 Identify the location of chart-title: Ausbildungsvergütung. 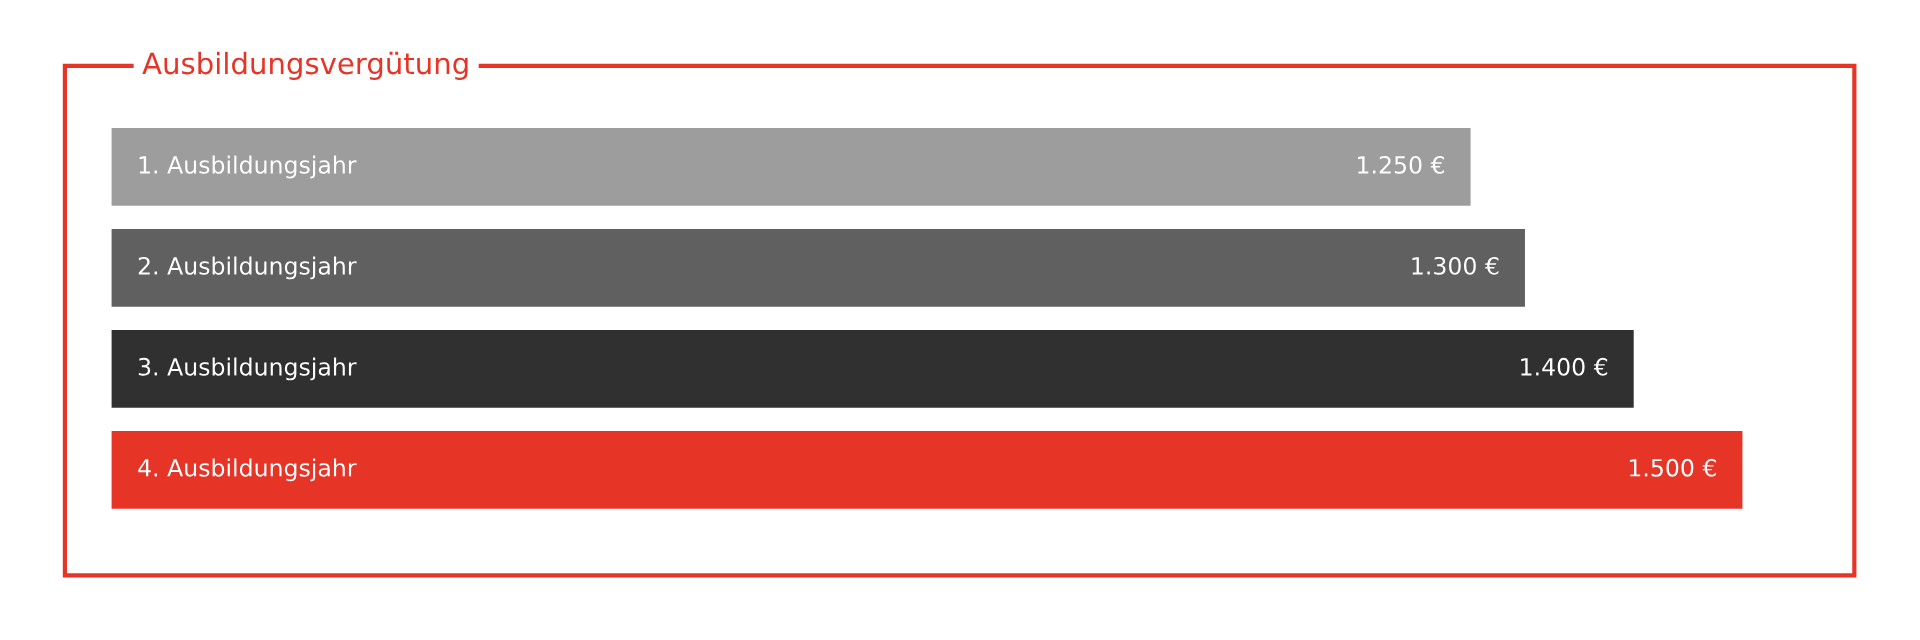
(305, 66).